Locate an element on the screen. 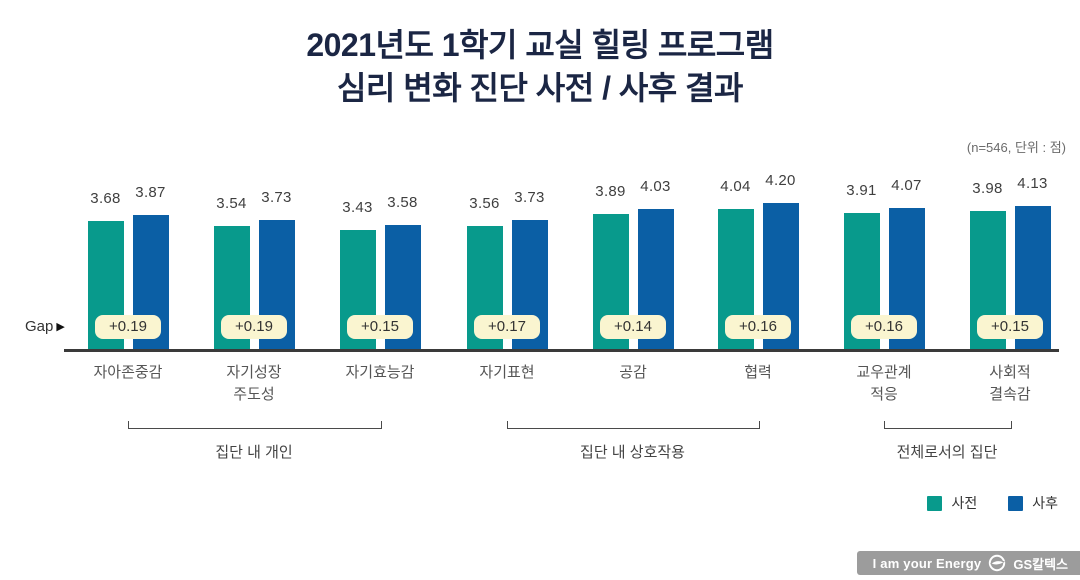 Image resolution: width=1080 pixels, height=580 pixels. gap-axis-label-text: Gap is located at coordinates (39, 326).